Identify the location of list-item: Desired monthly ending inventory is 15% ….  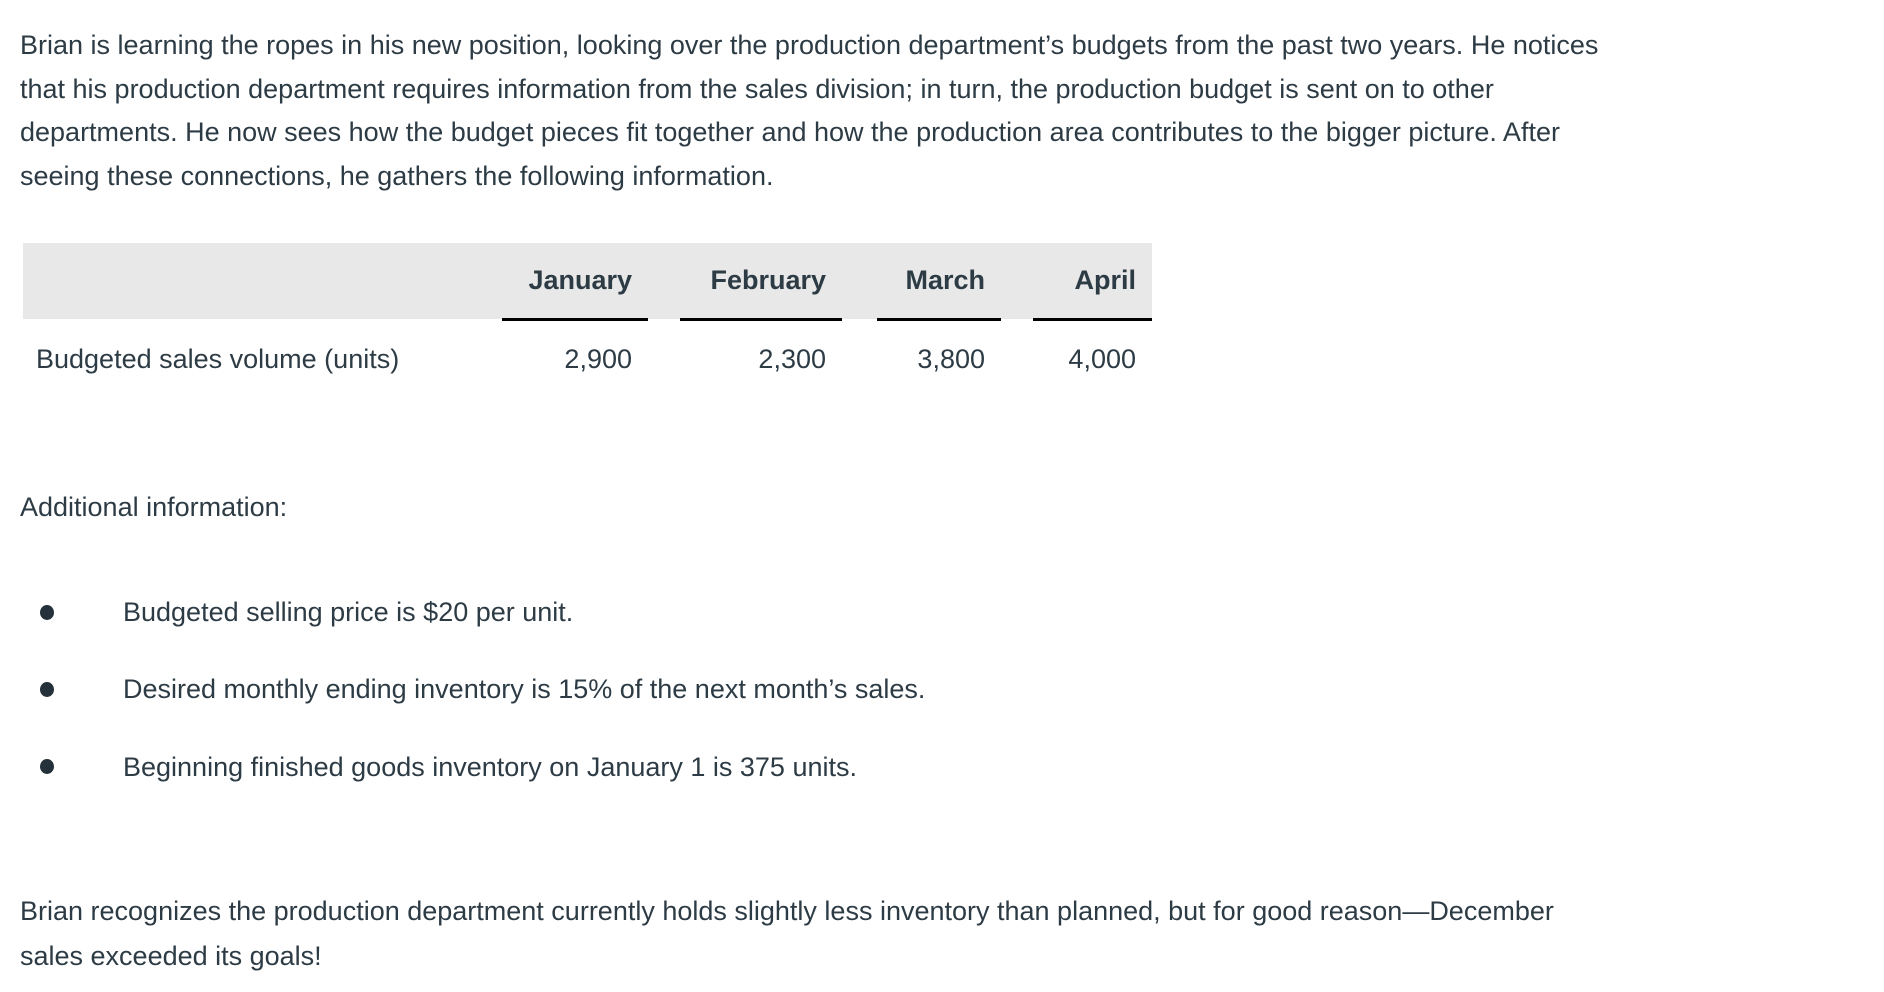
(472, 689).